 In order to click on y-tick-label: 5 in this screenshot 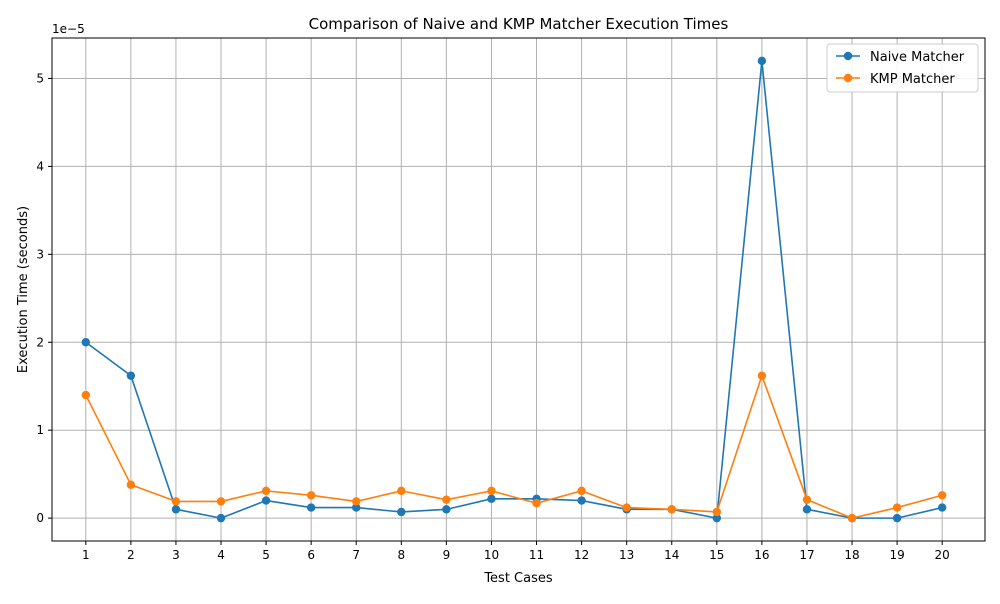, I will do `click(40, 78)`.